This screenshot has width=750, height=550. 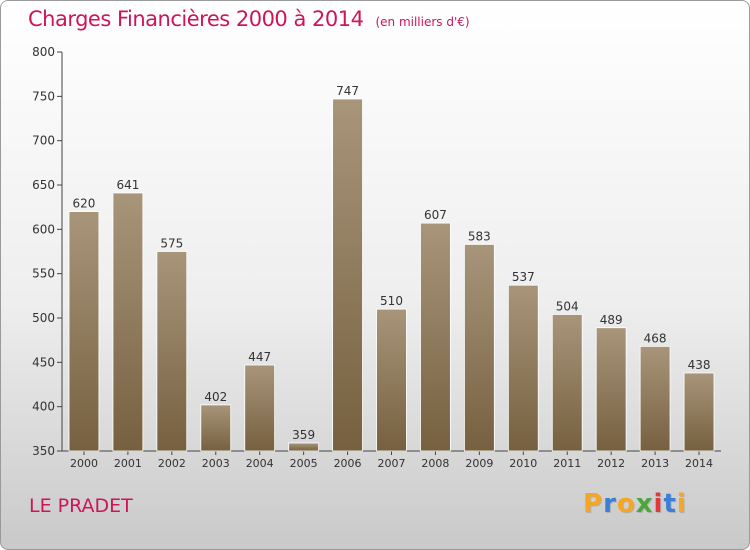 What do you see at coordinates (43, 451) in the screenshot?
I see `y-tick-label: 350` at bounding box center [43, 451].